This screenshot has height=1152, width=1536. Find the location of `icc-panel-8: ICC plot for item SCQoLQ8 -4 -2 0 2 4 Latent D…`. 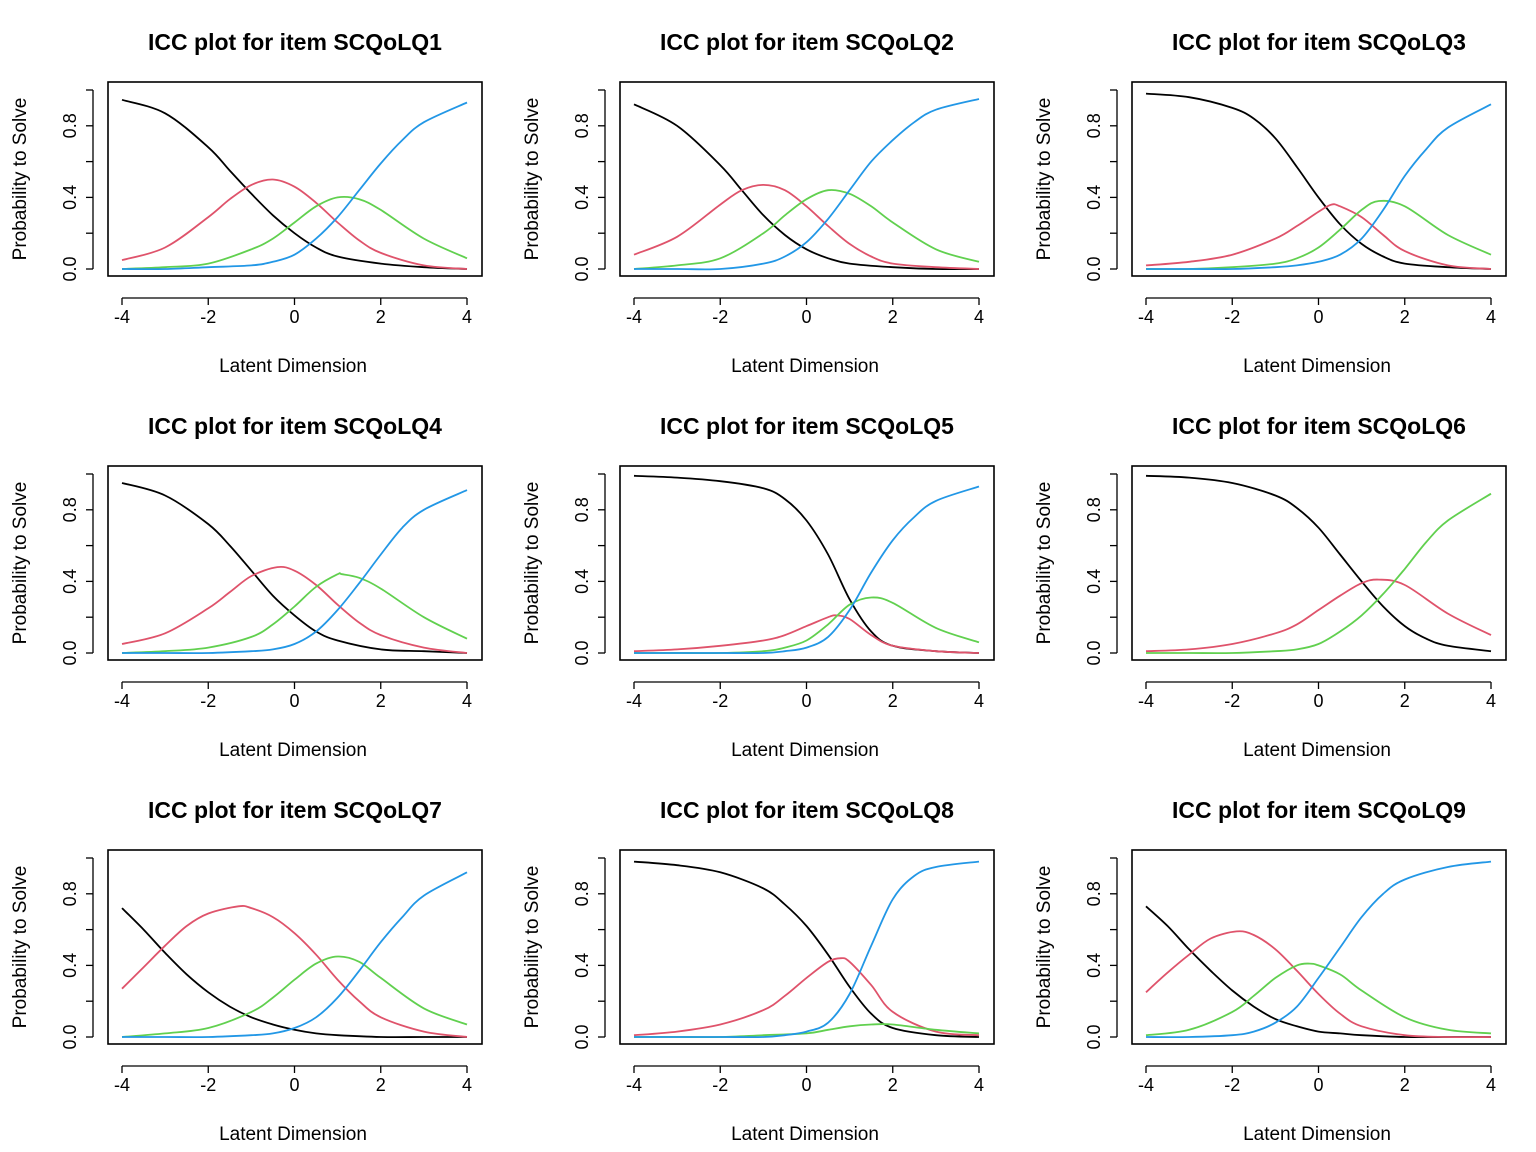

icc-panel-8: ICC plot for item SCQoLQ8 -4 -2 0 2 4 Latent D… is located at coordinates (758, 971).